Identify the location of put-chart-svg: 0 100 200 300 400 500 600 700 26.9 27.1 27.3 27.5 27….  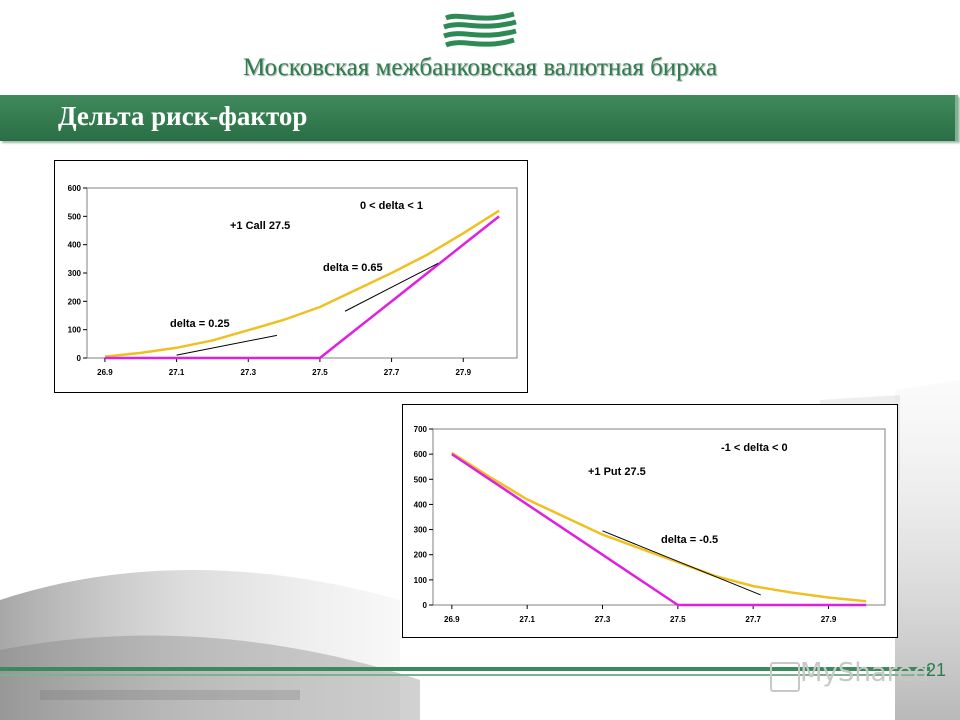
(650, 524).